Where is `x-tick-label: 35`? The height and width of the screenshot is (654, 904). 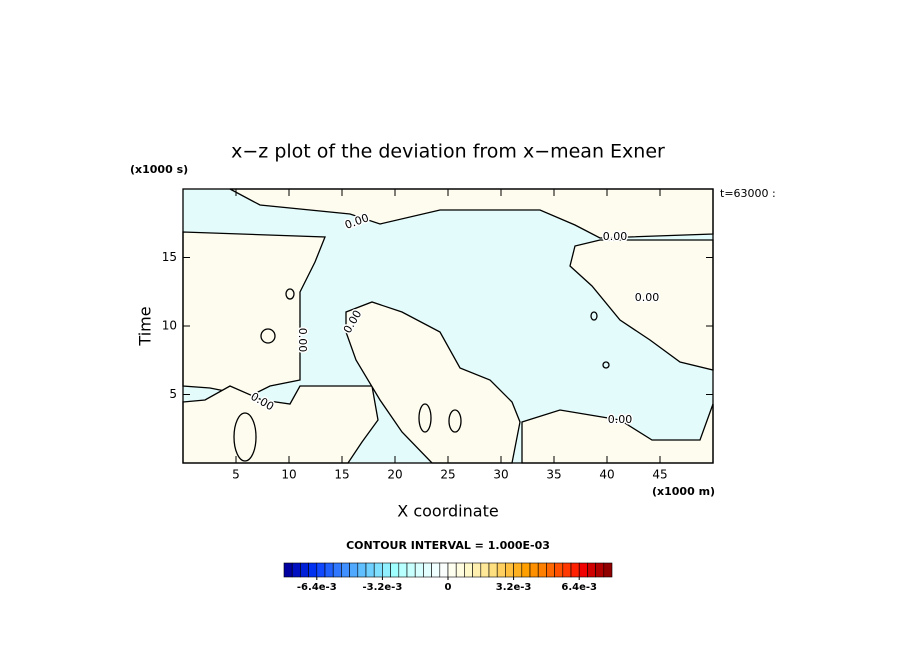 x-tick-label: 35 is located at coordinates (553, 475).